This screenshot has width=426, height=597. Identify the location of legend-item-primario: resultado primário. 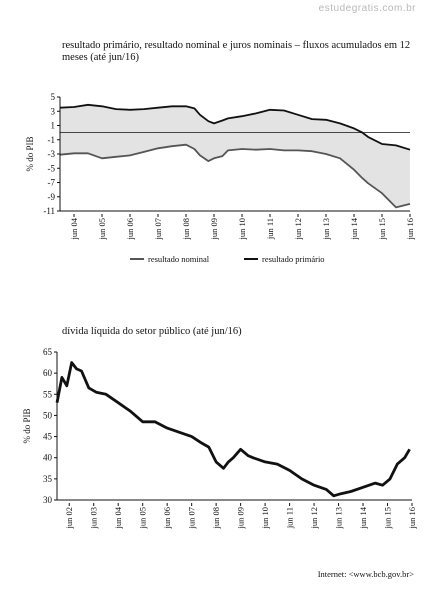
(284, 259).